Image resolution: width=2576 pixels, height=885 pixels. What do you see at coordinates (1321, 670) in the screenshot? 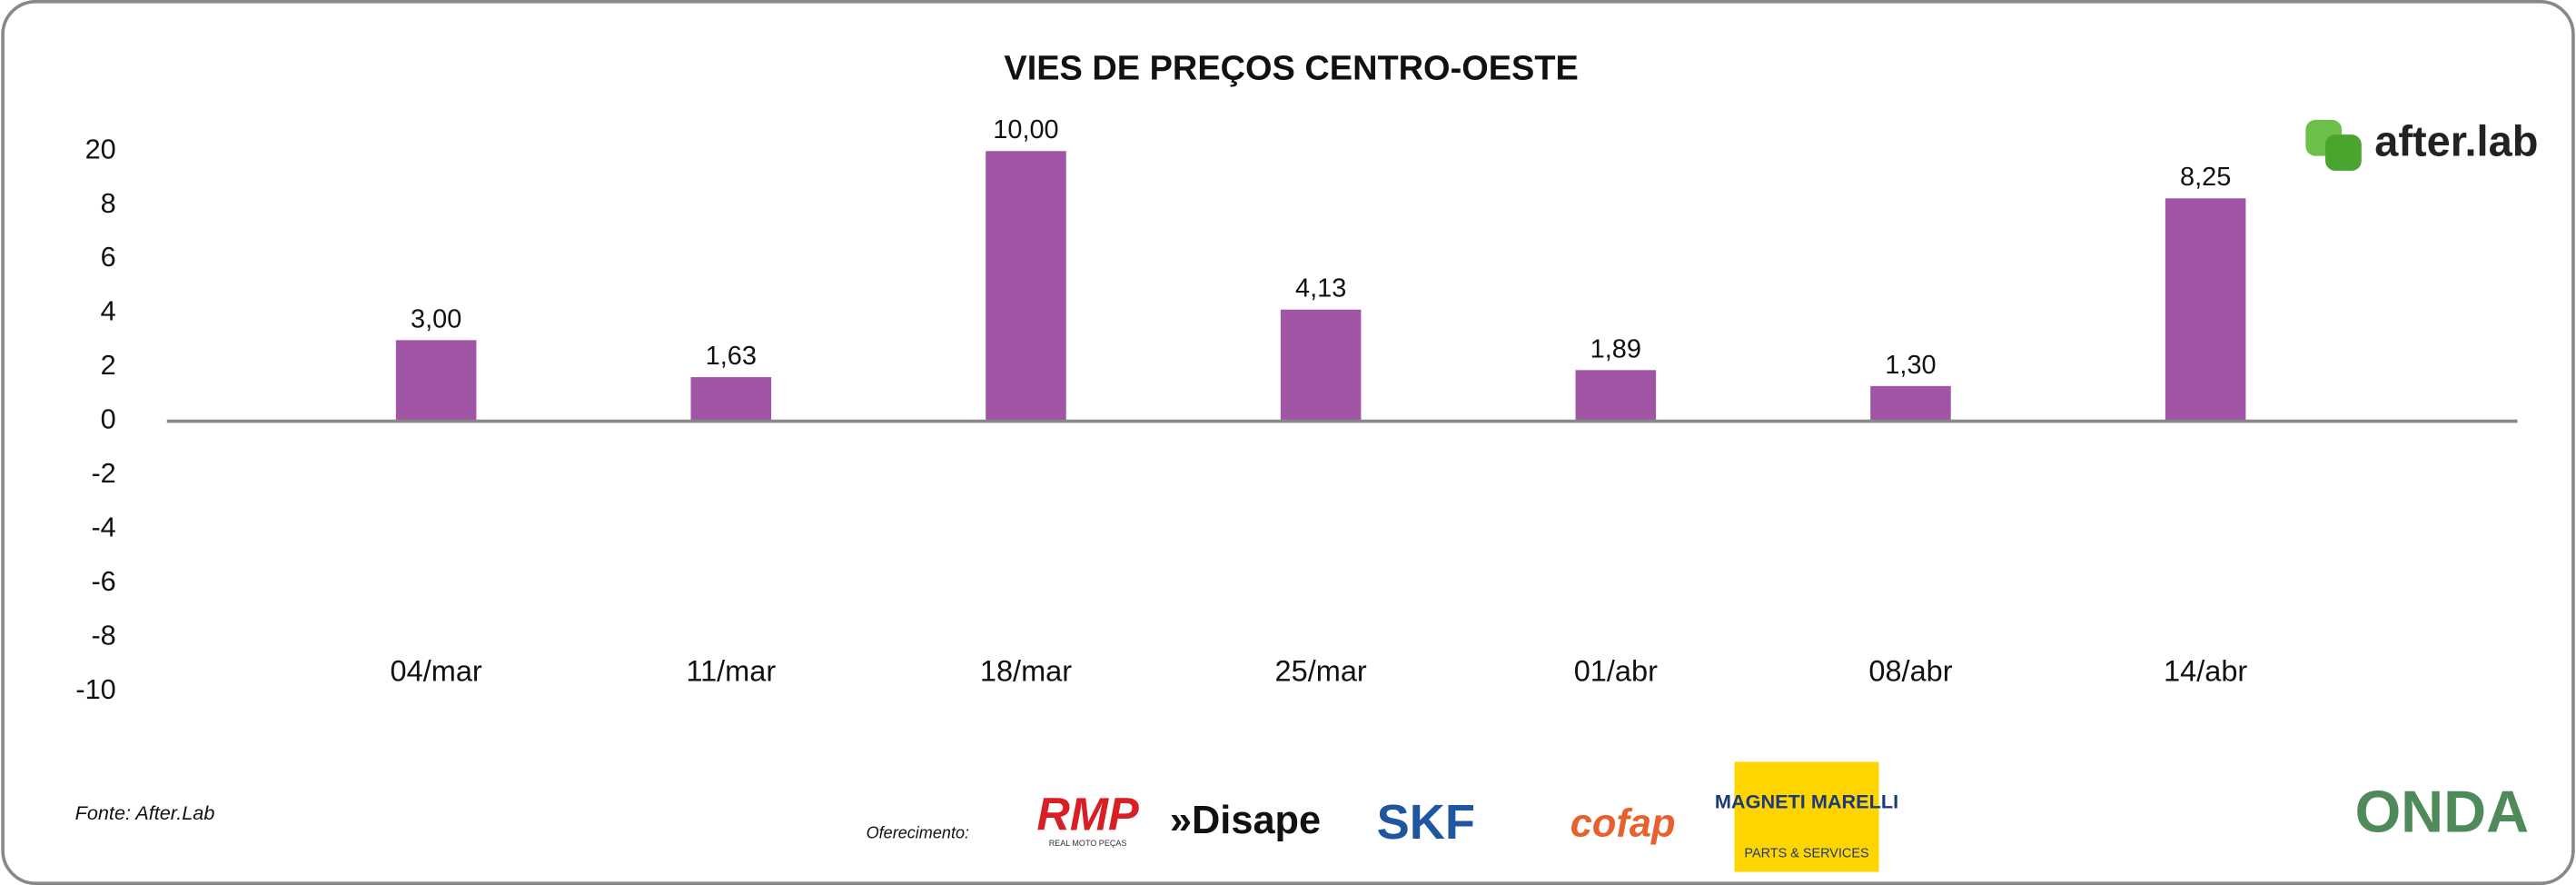
I see `x-tick-label: 25/mar` at bounding box center [1321, 670].